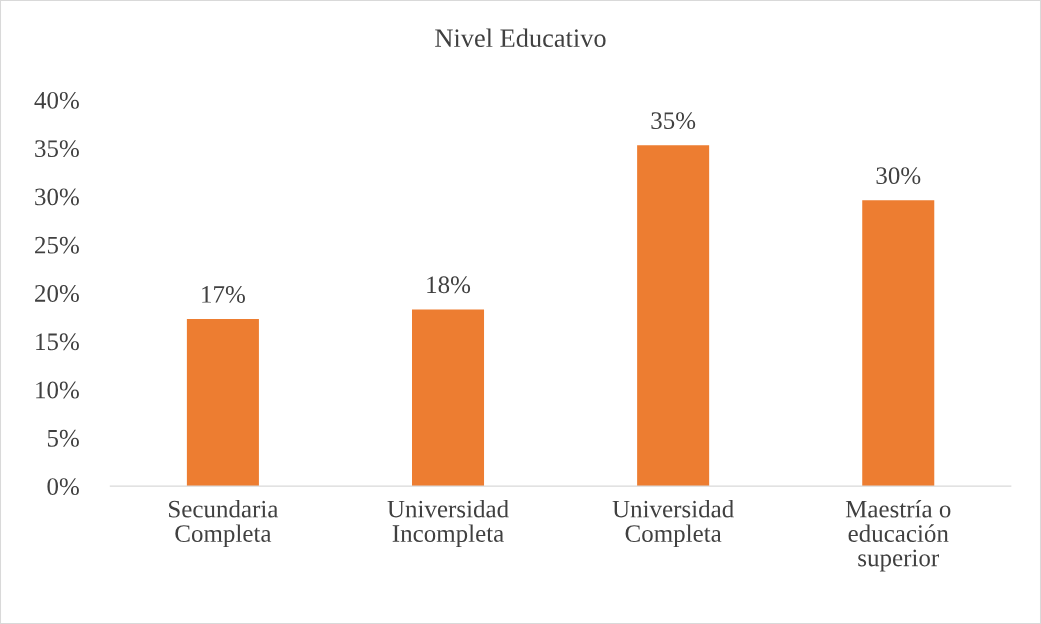 The height and width of the screenshot is (624, 1041). What do you see at coordinates (63, 487) in the screenshot?
I see `y-tick-label: 0%` at bounding box center [63, 487].